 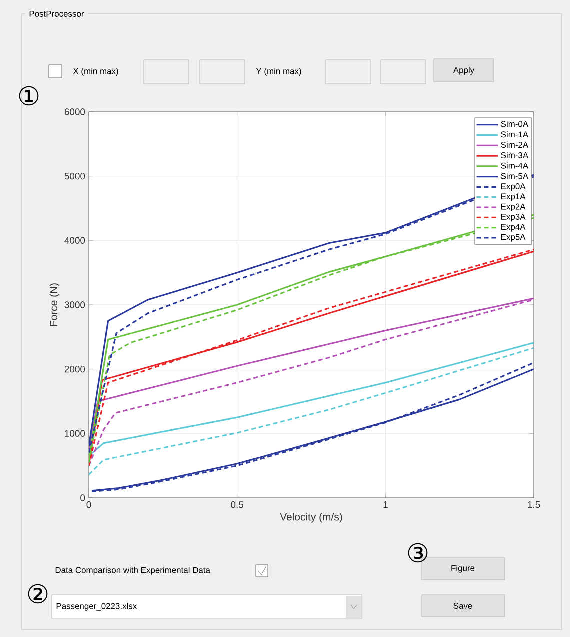 I want to click on text: Figure, so click(x=463, y=569).